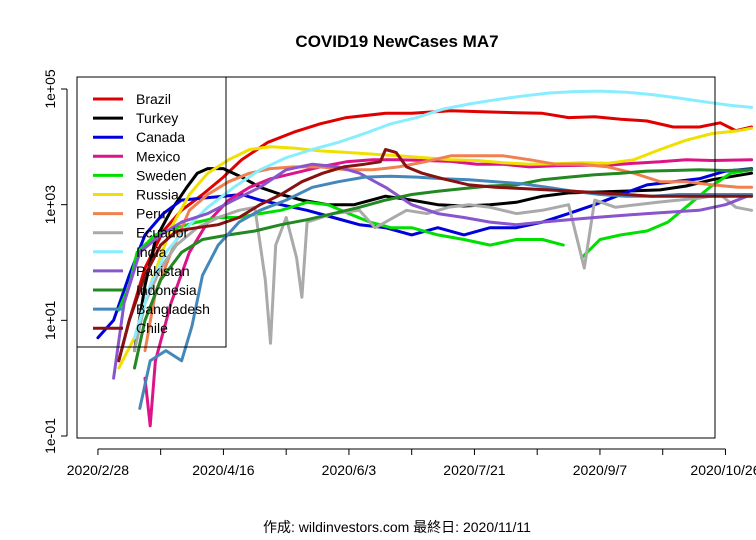 The height and width of the screenshot is (540, 756). I want to click on x-tick-label: 2020/9/7, so click(600, 470).